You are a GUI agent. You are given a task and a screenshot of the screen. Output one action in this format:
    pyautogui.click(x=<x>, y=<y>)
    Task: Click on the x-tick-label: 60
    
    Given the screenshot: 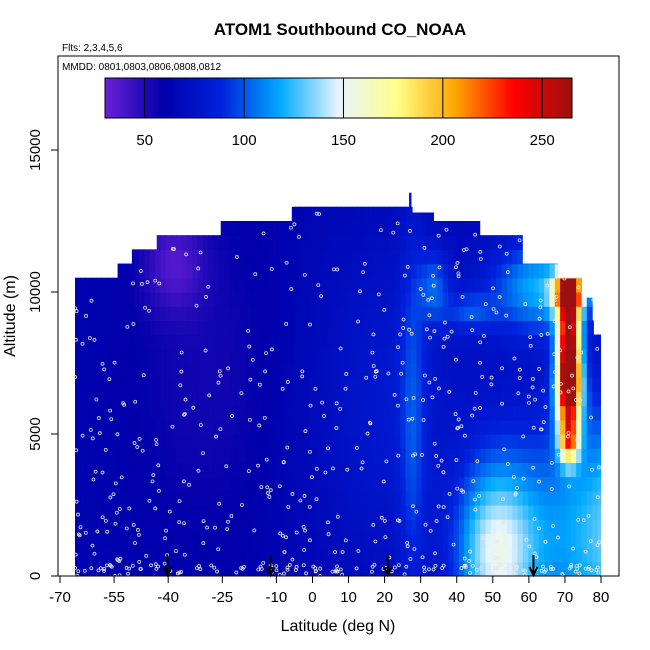 What is the action you would take?
    pyautogui.click(x=529, y=597)
    